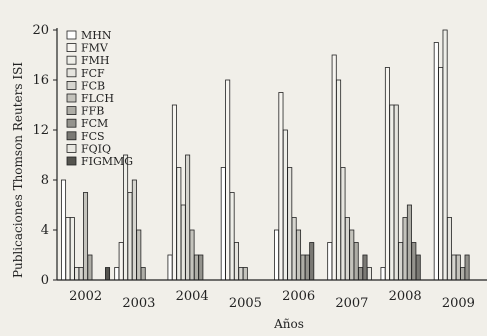 This screenshot has height=336, width=487. What do you see at coordinates (192, 296) in the screenshot?
I see `x-tick-label: 2004` at bounding box center [192, 296].